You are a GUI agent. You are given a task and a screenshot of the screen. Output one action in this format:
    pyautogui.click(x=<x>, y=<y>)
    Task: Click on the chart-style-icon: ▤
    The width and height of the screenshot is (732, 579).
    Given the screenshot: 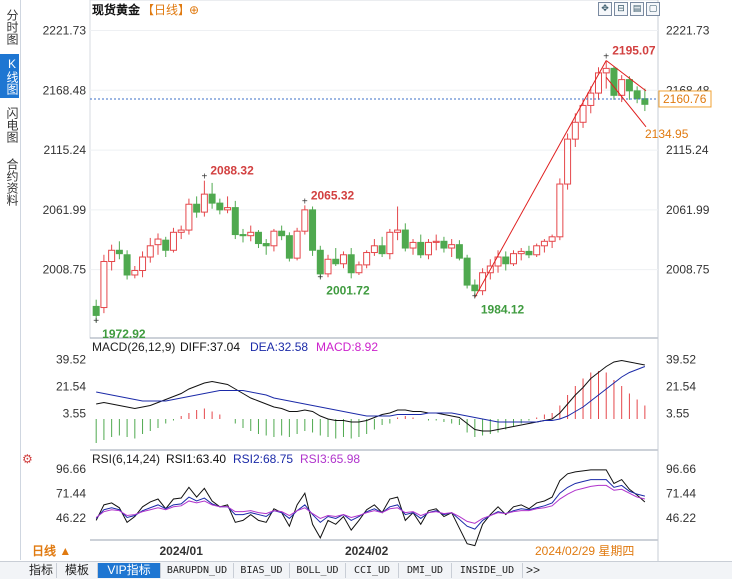 What is the action you would take?
    pyautogui.click(x=637, y=9)
    